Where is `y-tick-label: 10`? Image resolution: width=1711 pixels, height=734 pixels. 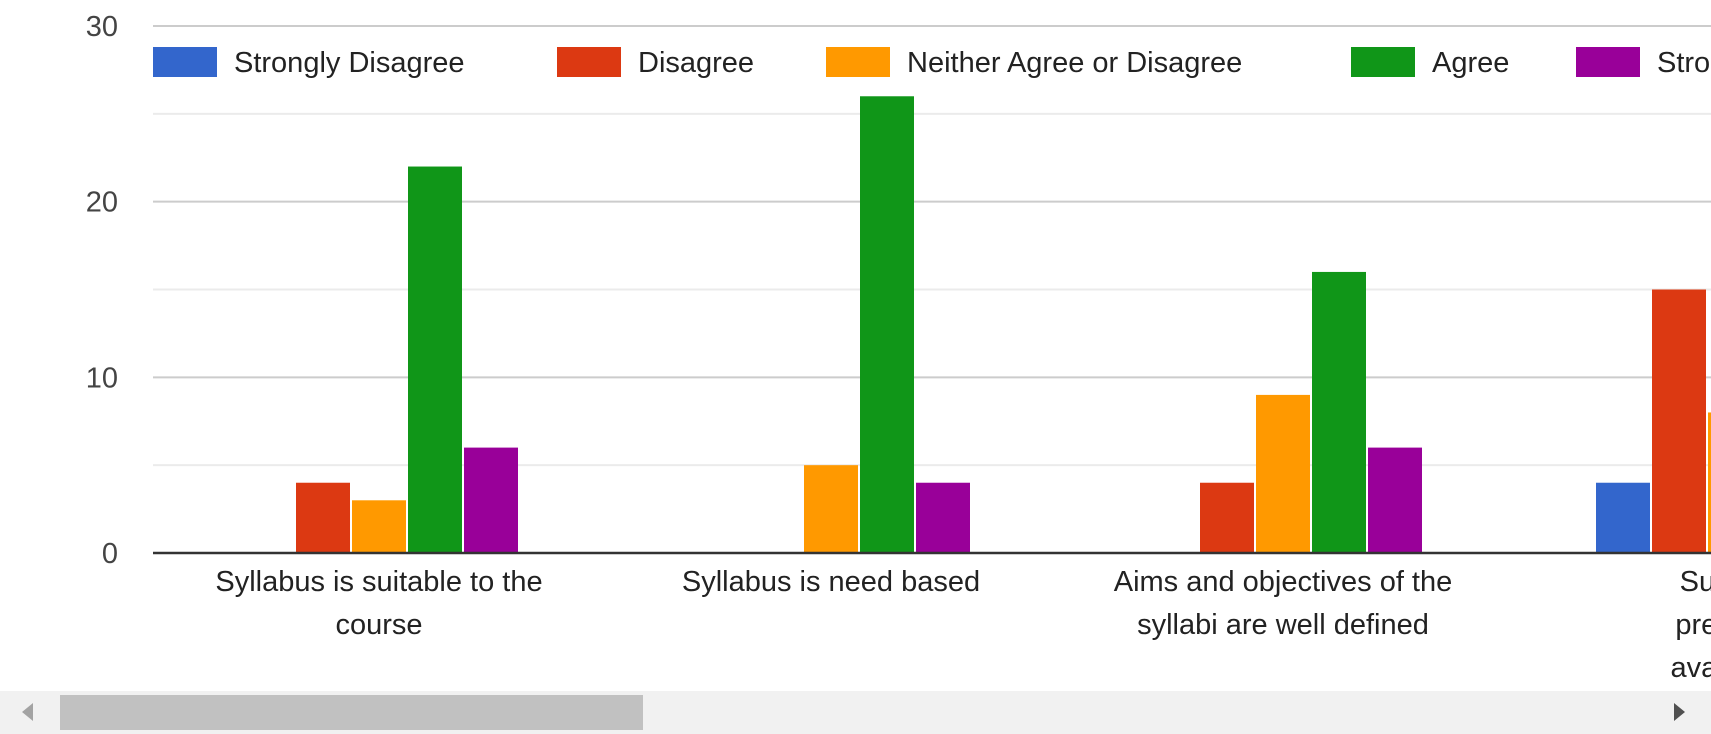 y-tick-label: 10 is located at coordinates (102, 378).